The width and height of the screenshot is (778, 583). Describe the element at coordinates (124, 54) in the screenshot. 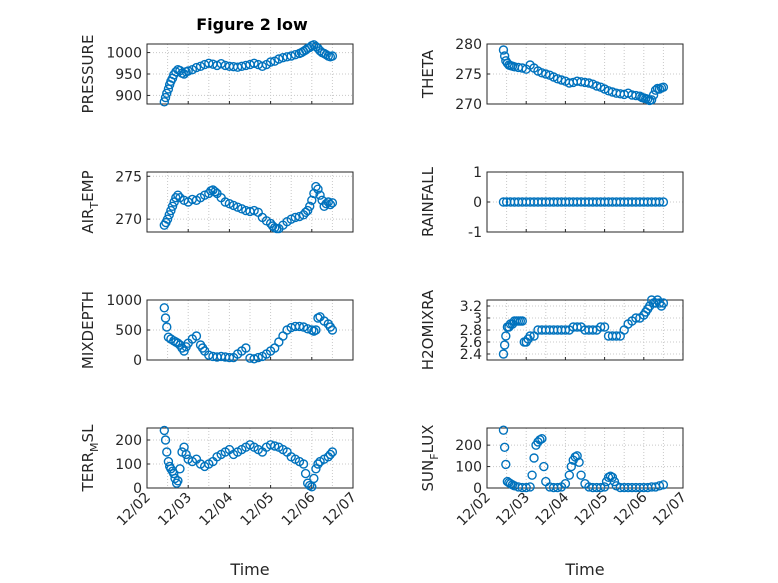

I see `y-tick-label: 1000` at that location.